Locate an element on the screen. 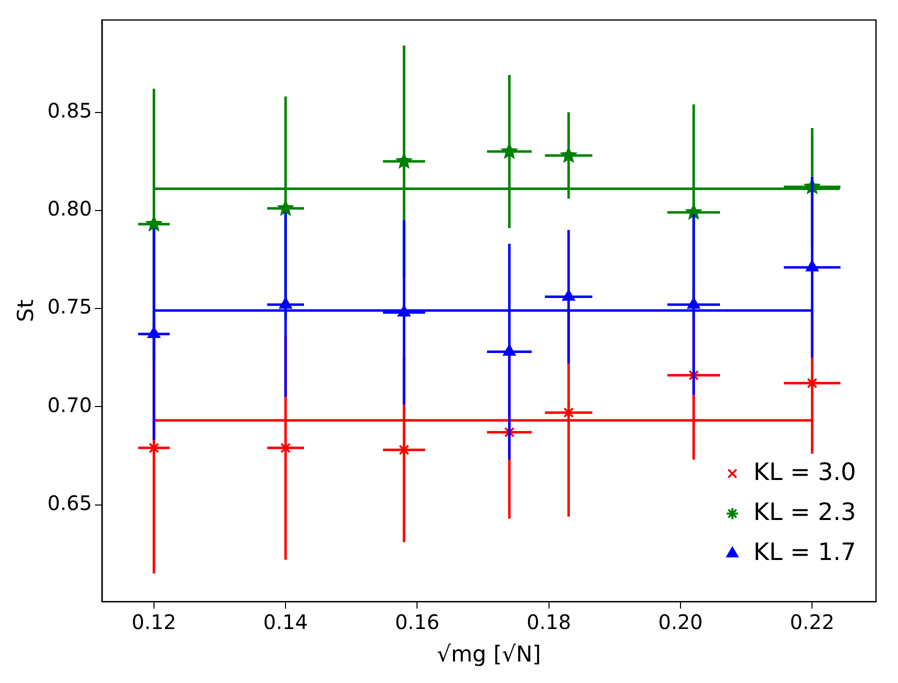 This screenshot has height=683, width=898. x-tick-label: 0.22 is located at coordinates (812, 622).